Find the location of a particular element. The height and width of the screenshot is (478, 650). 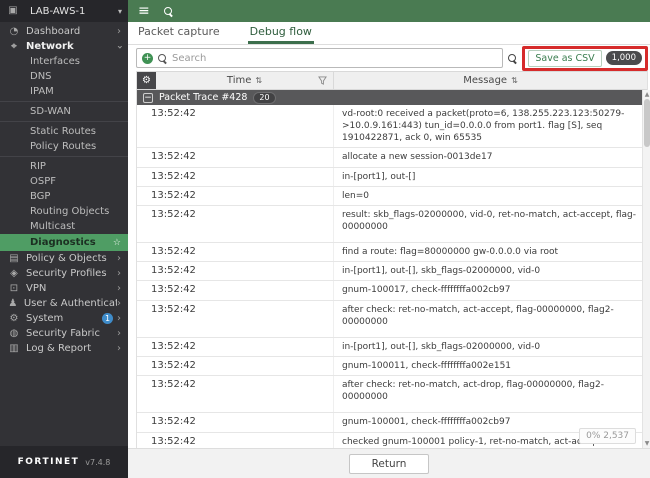

tab-bar: Packet capture Debug flow is located at coordinates (389, 33).